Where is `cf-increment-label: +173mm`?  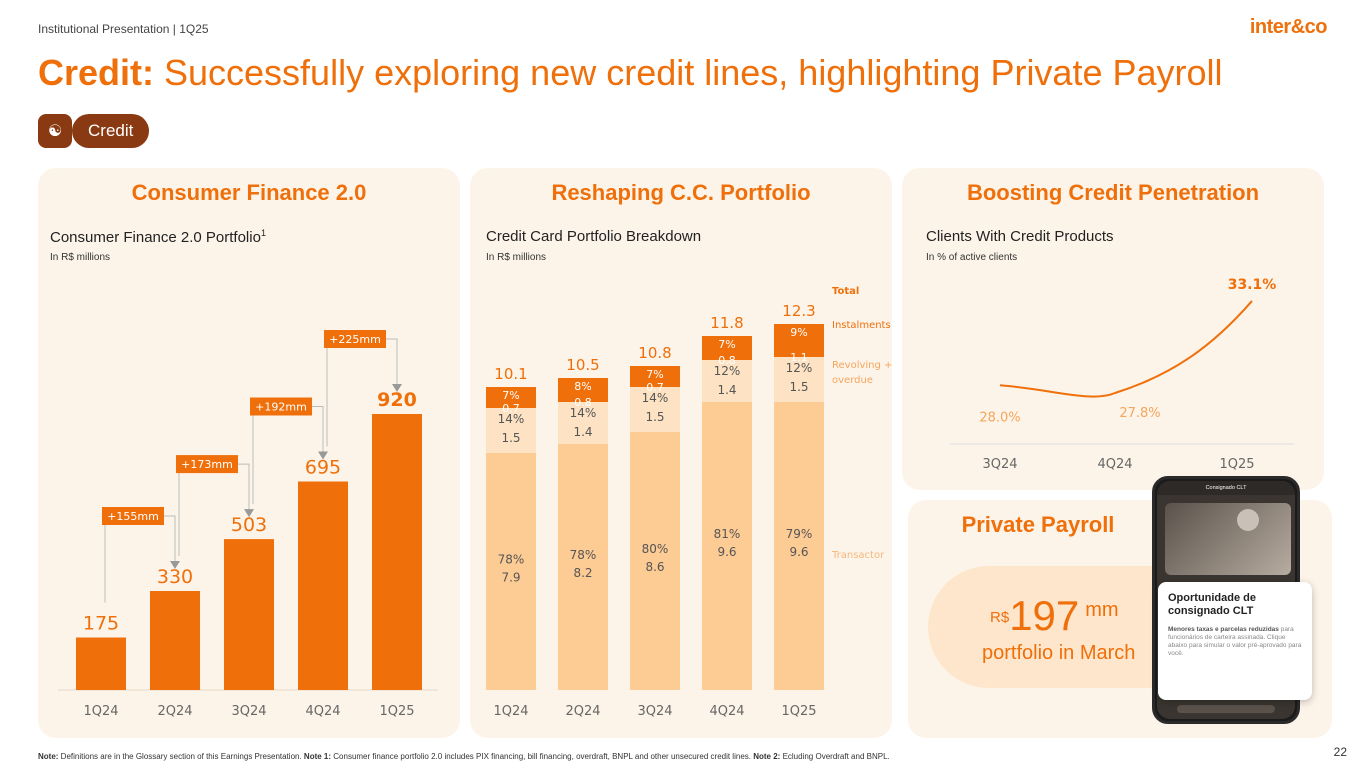
cf-increment-label: +173mm is located at coordinates (207, 464).